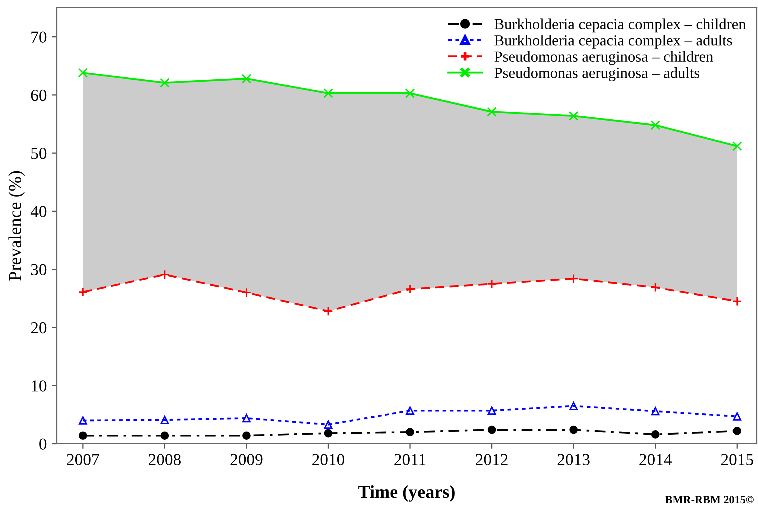  Describe the element at coordinates (38, 212) in the screenshot. I see `y-tick-label: 40` at that location.